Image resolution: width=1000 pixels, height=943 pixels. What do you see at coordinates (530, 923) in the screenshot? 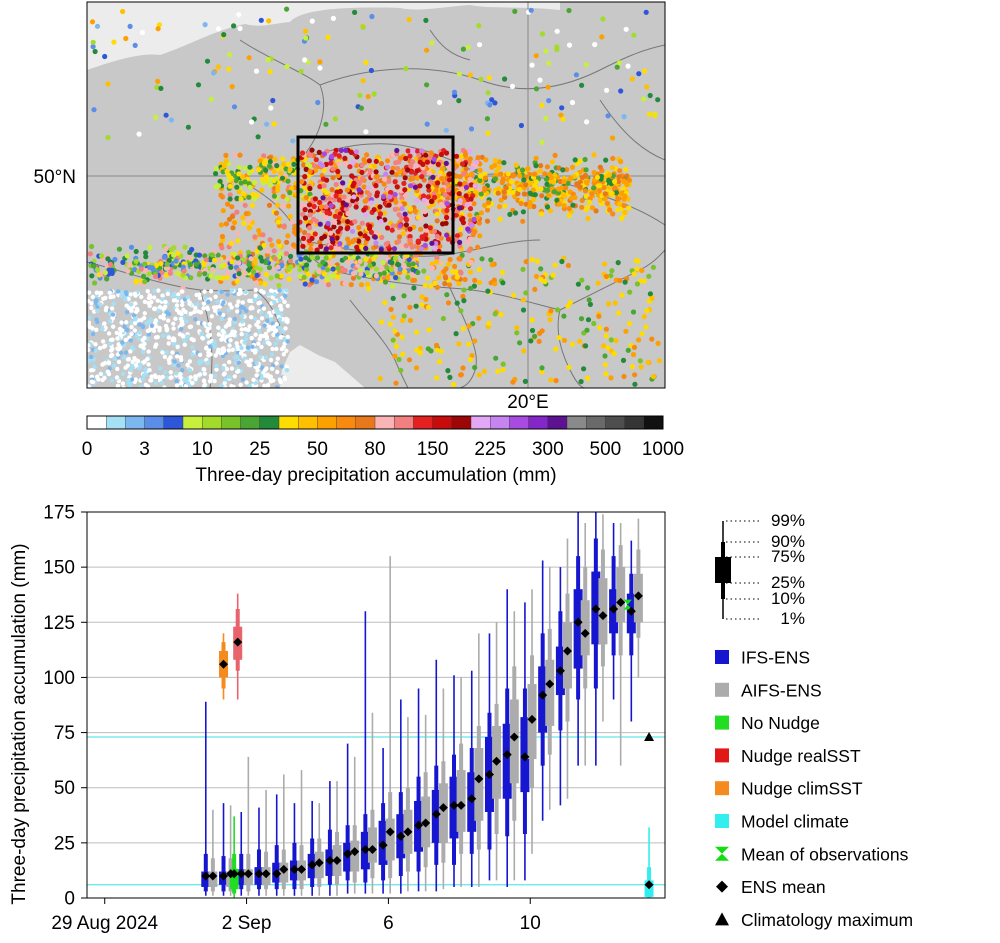
I see `x-tick-label: 10` at bounding box center [530, 923].